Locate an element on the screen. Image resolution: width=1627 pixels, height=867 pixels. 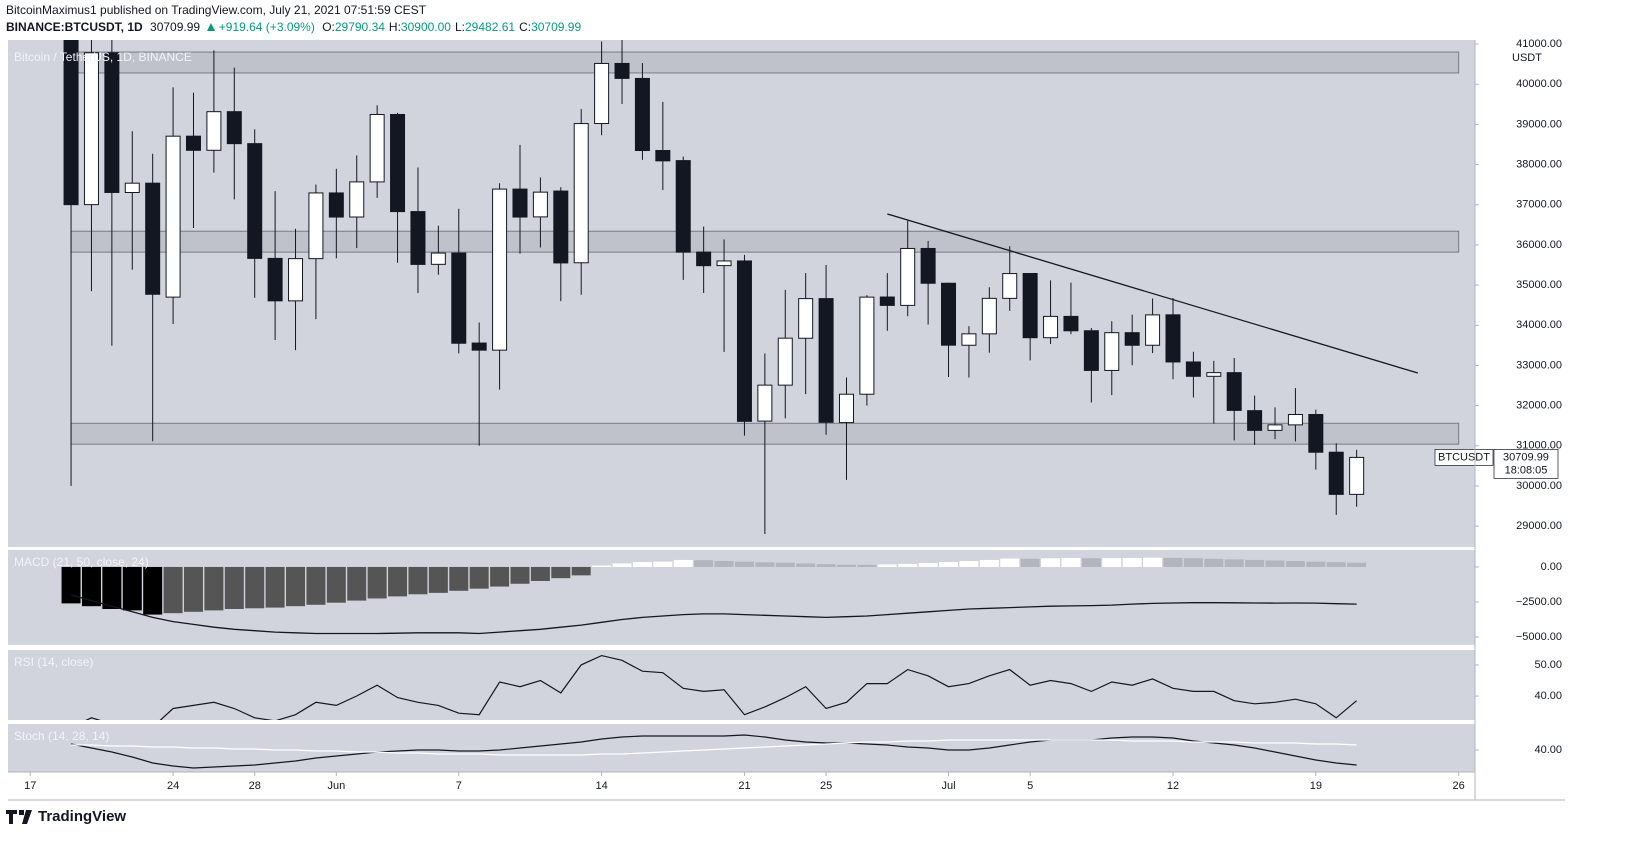
y-tick-label: 40000.00 is located at coordinates (1539, 84).